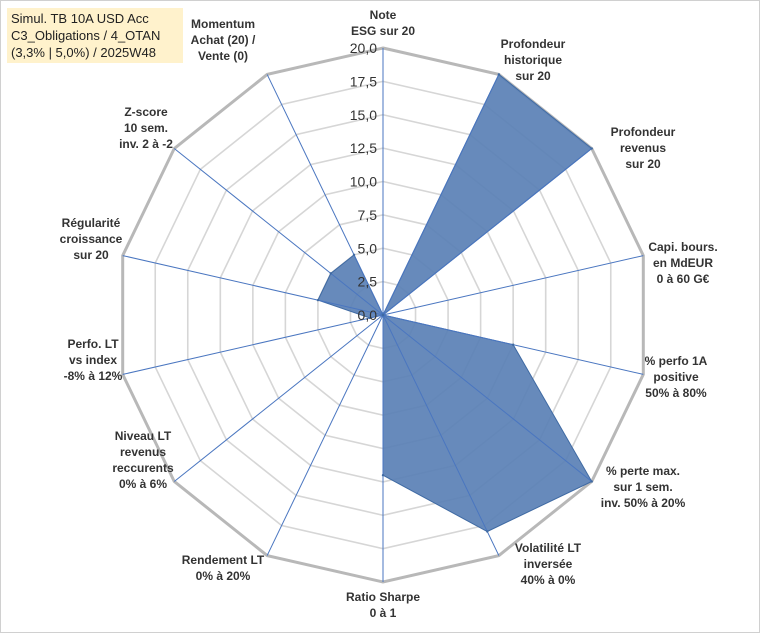 Image resolution: width=760 pixels, height=633 pixels. What do you see at coordinates (223, 40) in the screenshot?
I see `axis-label-14-line-2: Achat (20) /` at bounding box center [223, 40].